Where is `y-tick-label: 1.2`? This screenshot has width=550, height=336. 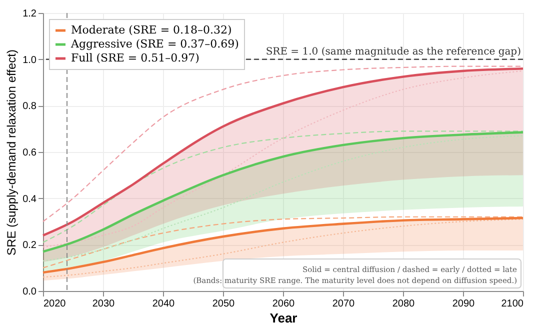
y-tick-label: 1.2 is located at coordinates (29, 14).